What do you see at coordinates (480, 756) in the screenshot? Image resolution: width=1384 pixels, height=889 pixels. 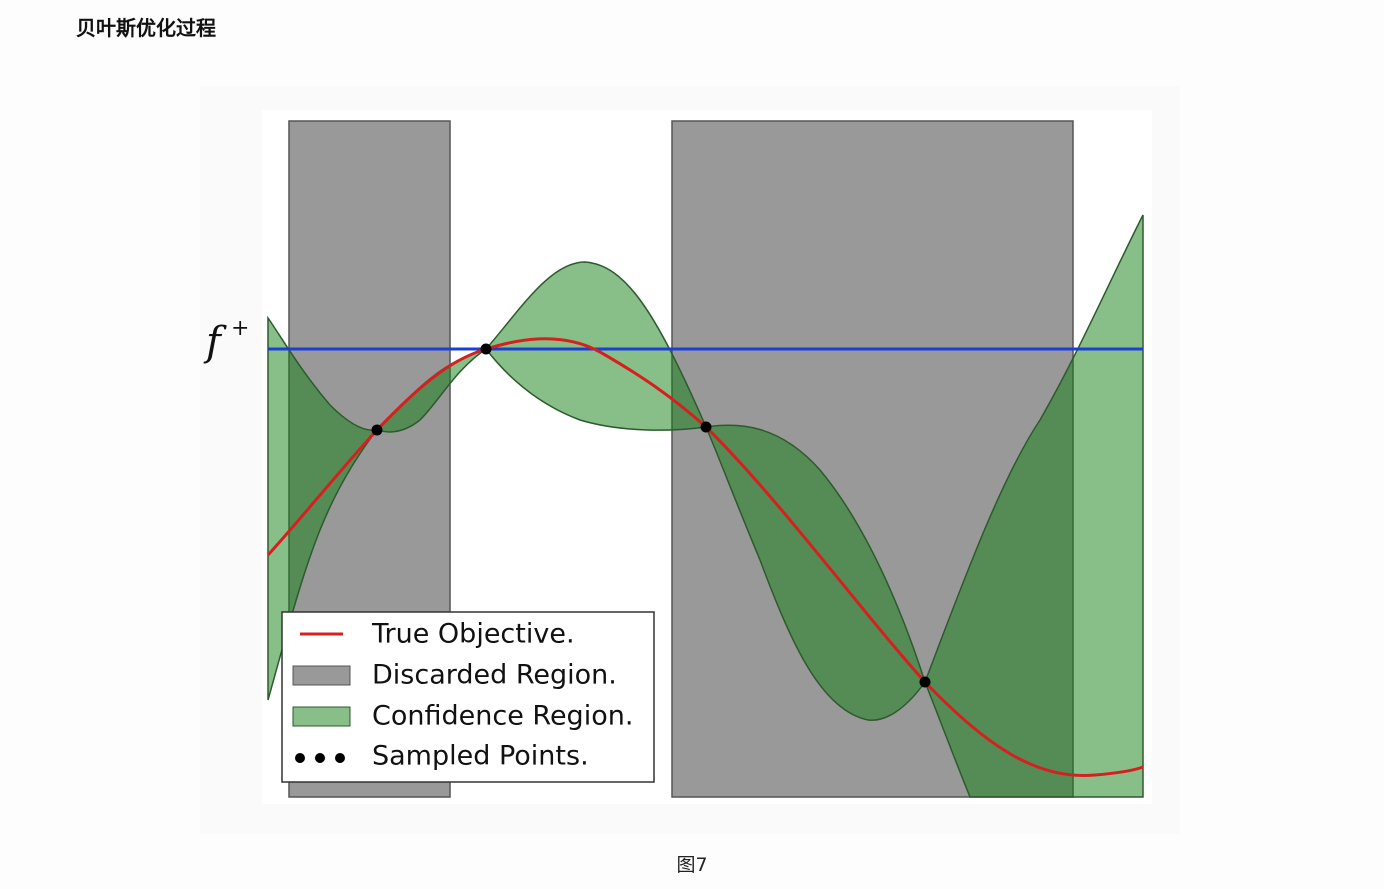 I see `legend-label: Sampled Points.` at bounding box center [480, 756].